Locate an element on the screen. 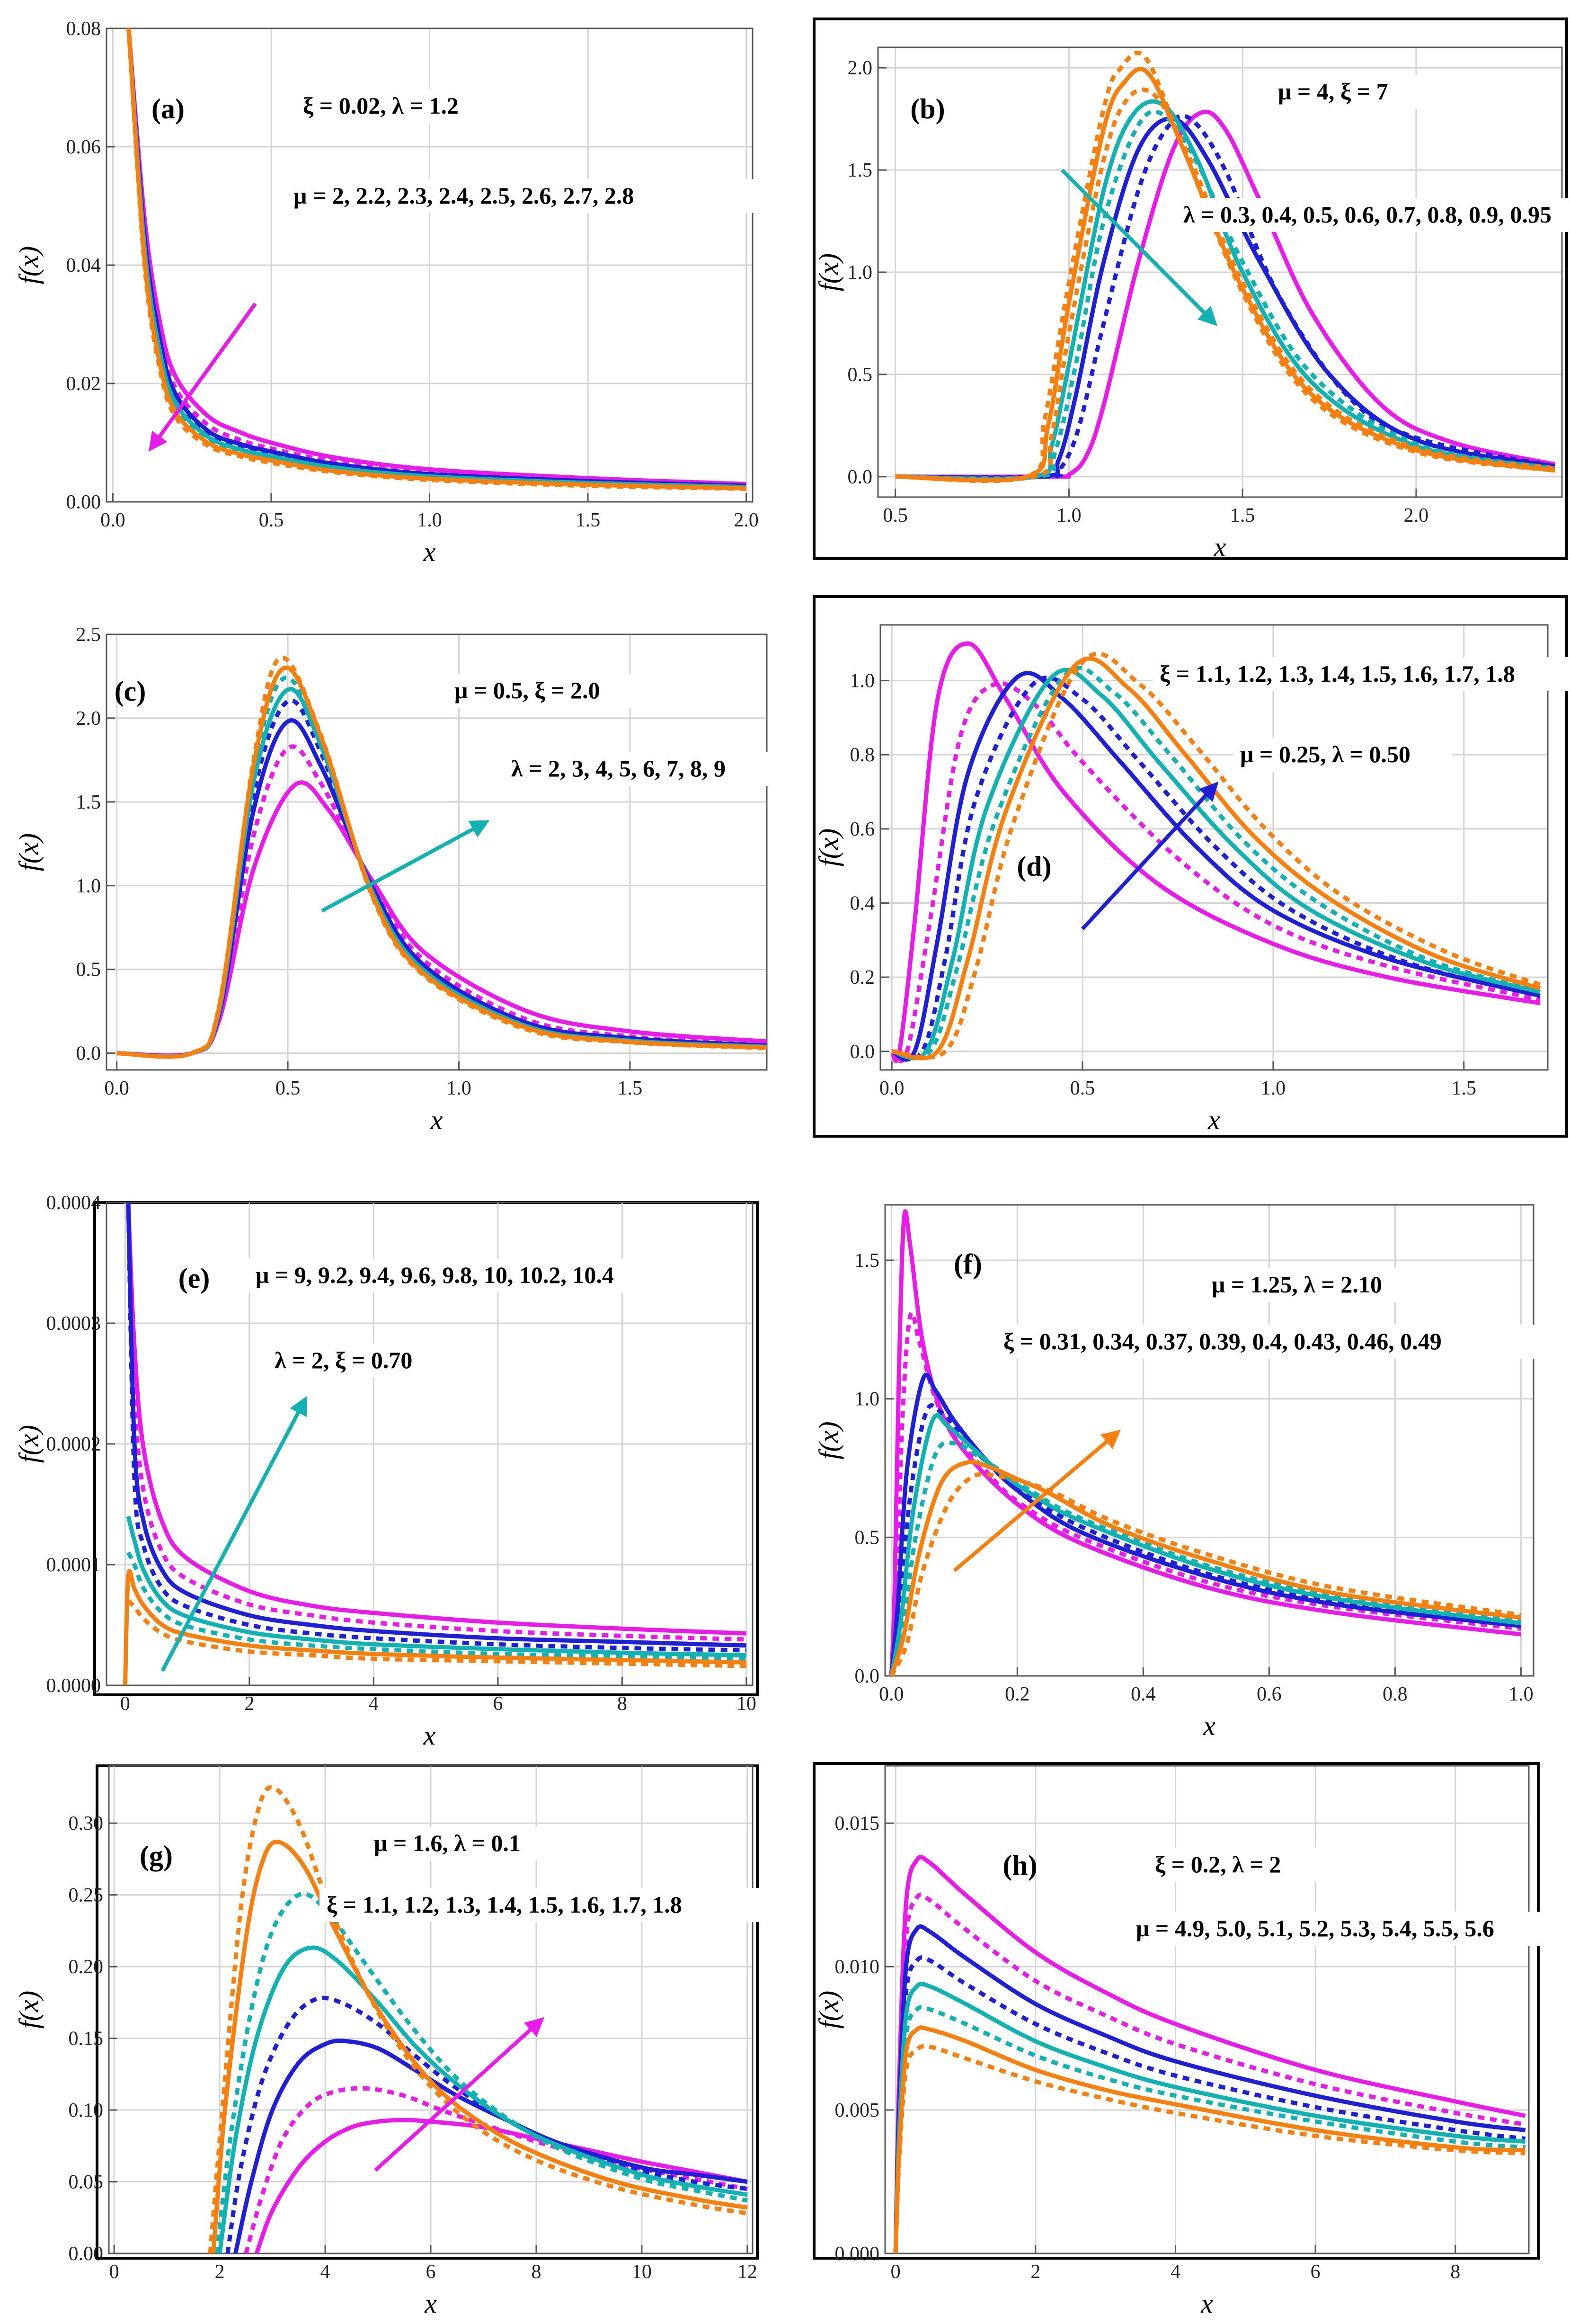 Image resolution: width=1570 pixels, height=2324 pixels. y-tick-label: 0.04 is located at coordinates (83, 265).